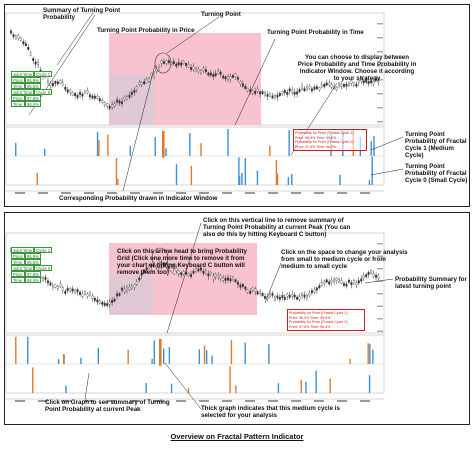 The image size is (474, 449). What do you see at coordinates (163, 144) in the screenshot?
I see `selected-probability-bar` at bounding box center [163, 144].